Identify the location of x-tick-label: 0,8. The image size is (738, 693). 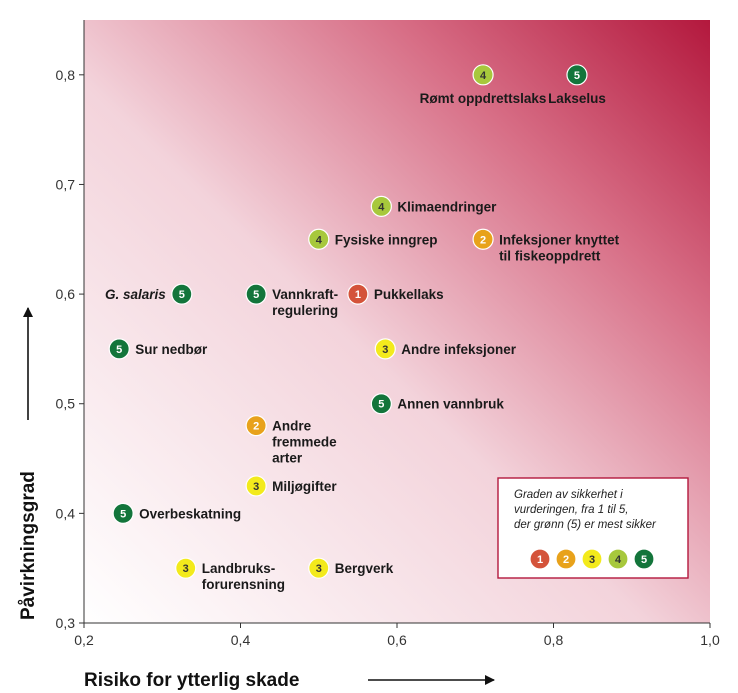
(554, 640).